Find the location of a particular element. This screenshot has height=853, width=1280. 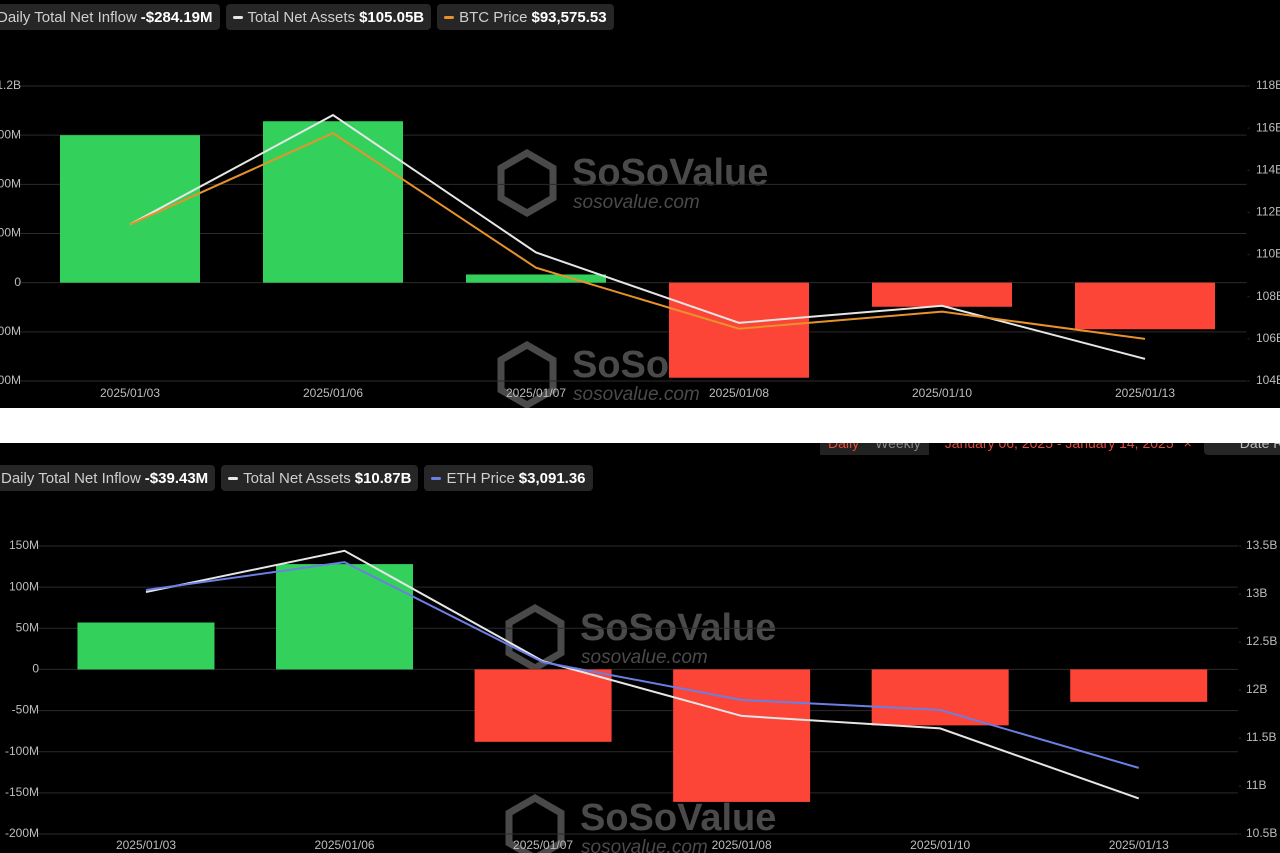

y2-tick-label: 106B is located at coordinates (1268, 338).